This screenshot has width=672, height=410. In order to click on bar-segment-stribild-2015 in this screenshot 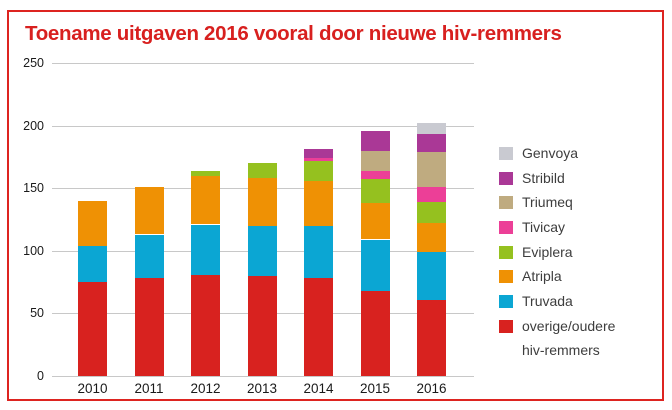, I will do `click(375, 140)`.